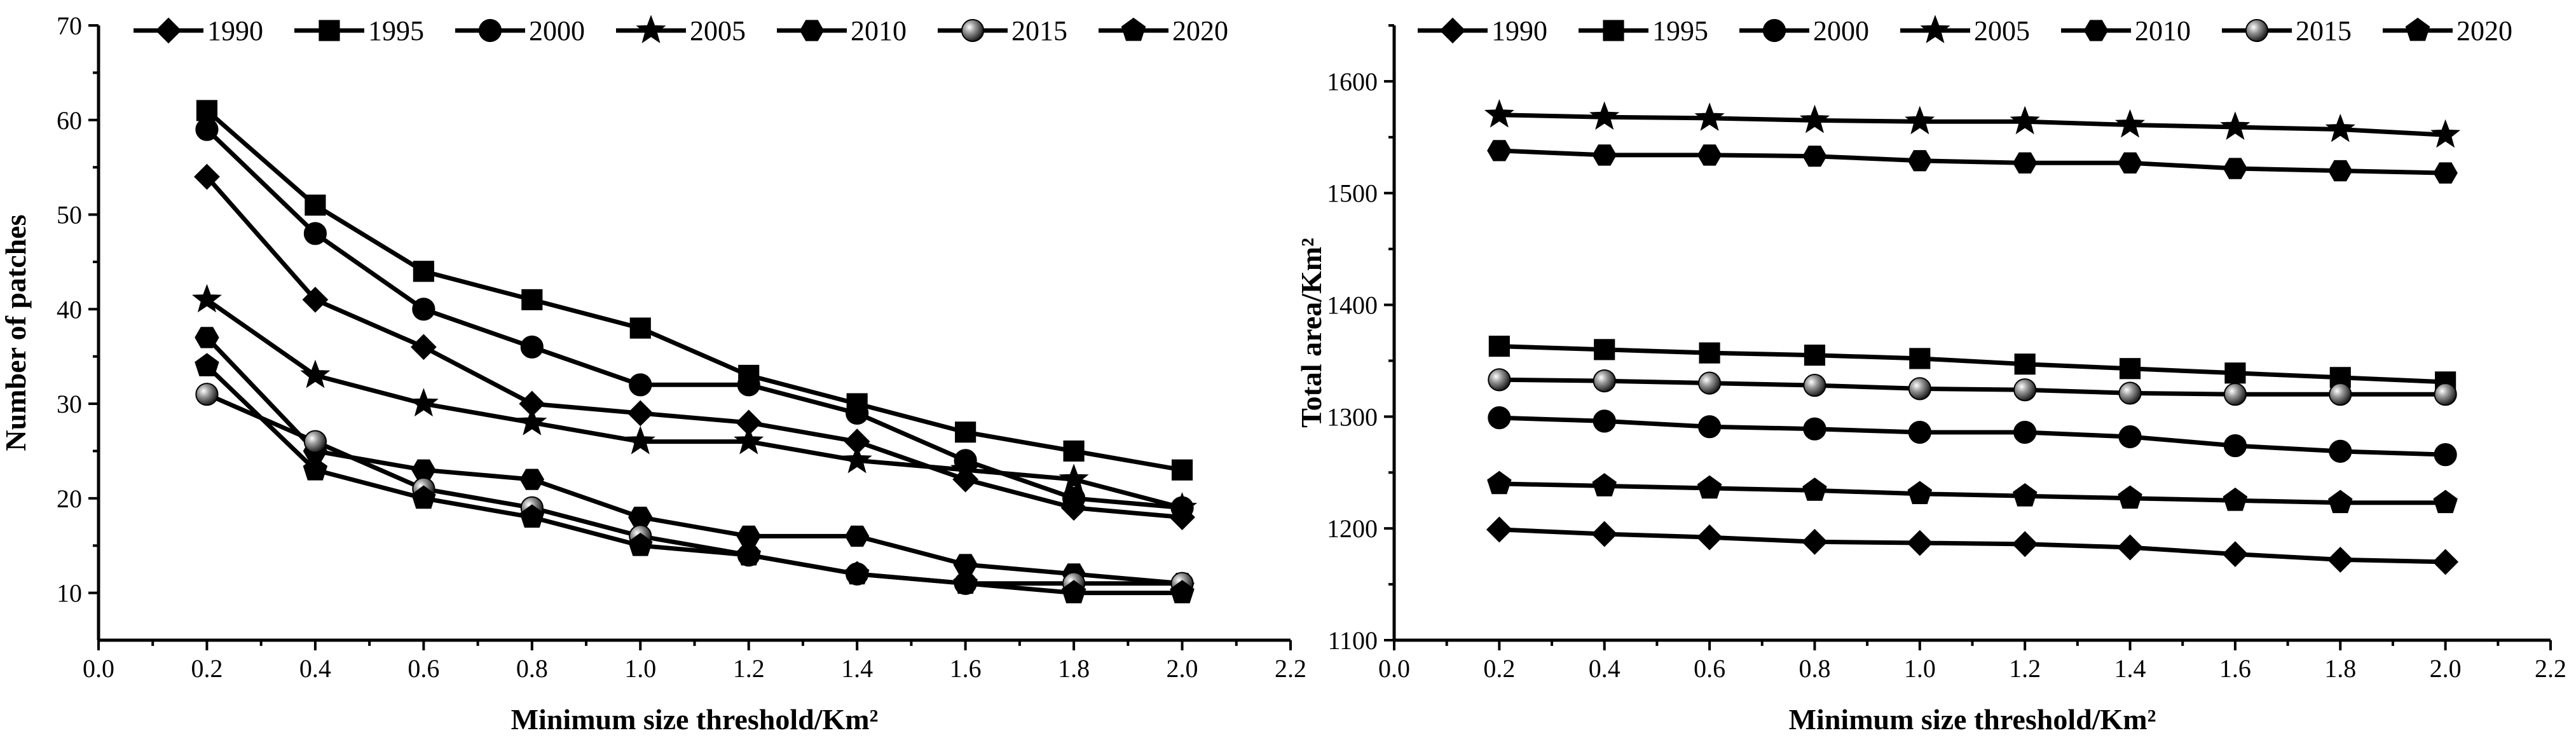 The image size is (2576, 740). Describe the element at coordinates (1311, 333) in the screenshot. I see `y-axis-title: Total area/Km²` at that location.